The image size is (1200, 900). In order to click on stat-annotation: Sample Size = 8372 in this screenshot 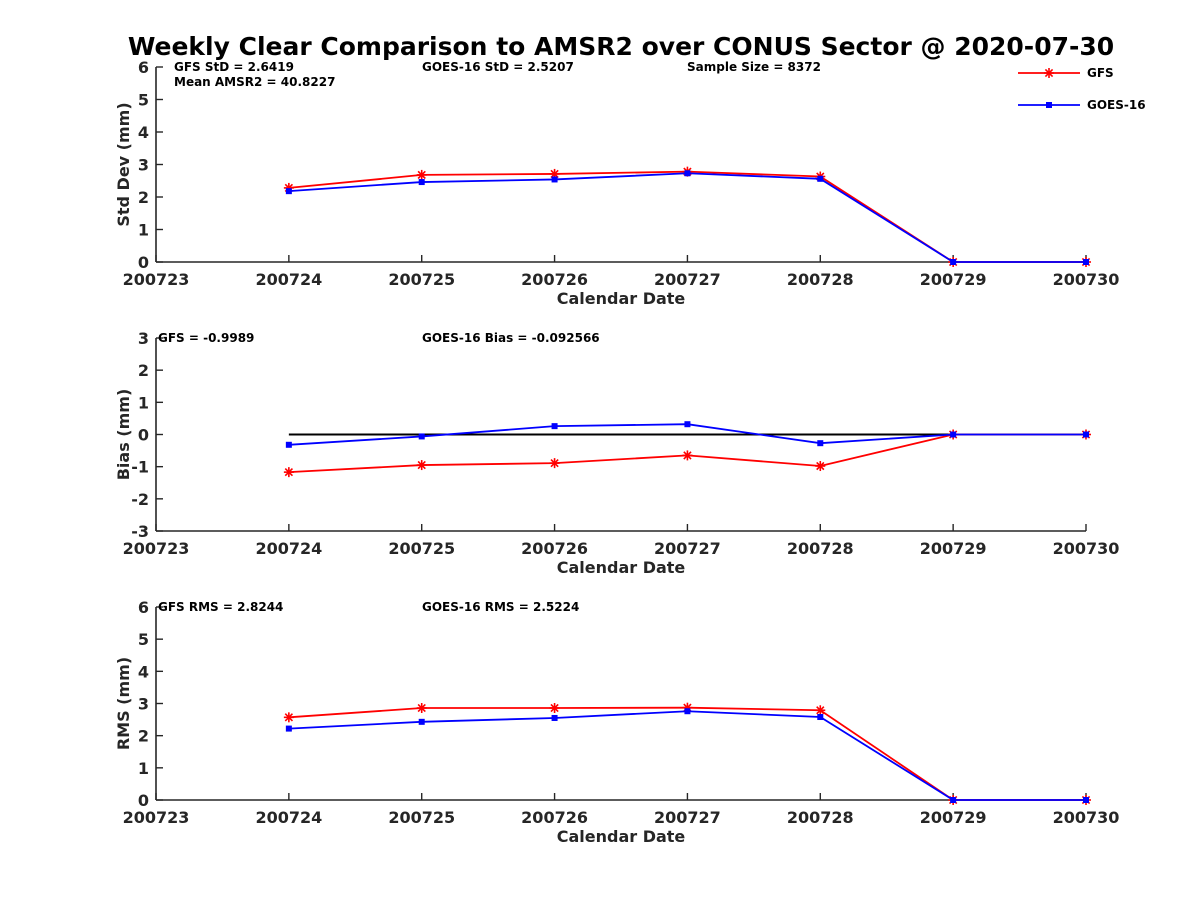, I will do `click(754, 67)`.